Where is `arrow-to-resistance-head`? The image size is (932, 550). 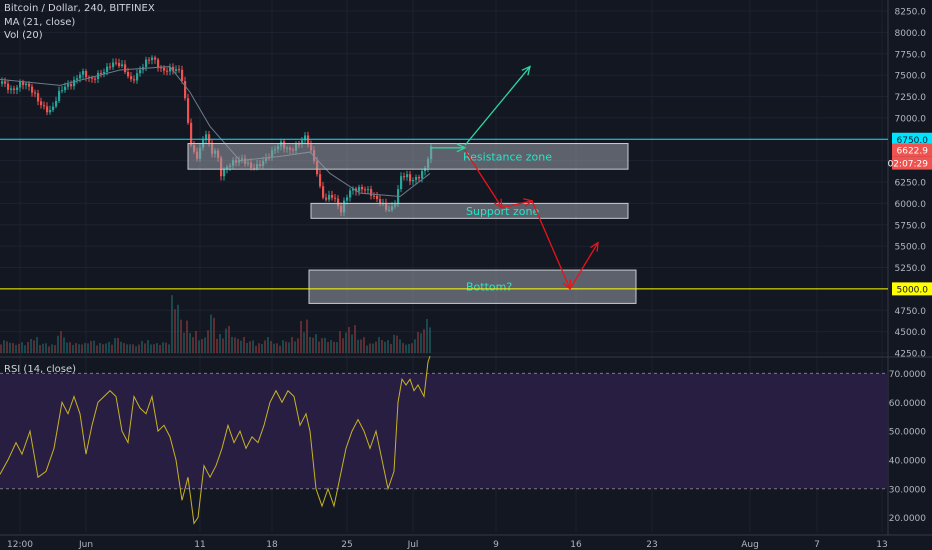
arrow-to-resistance-head is located at coordinates (461, 148).